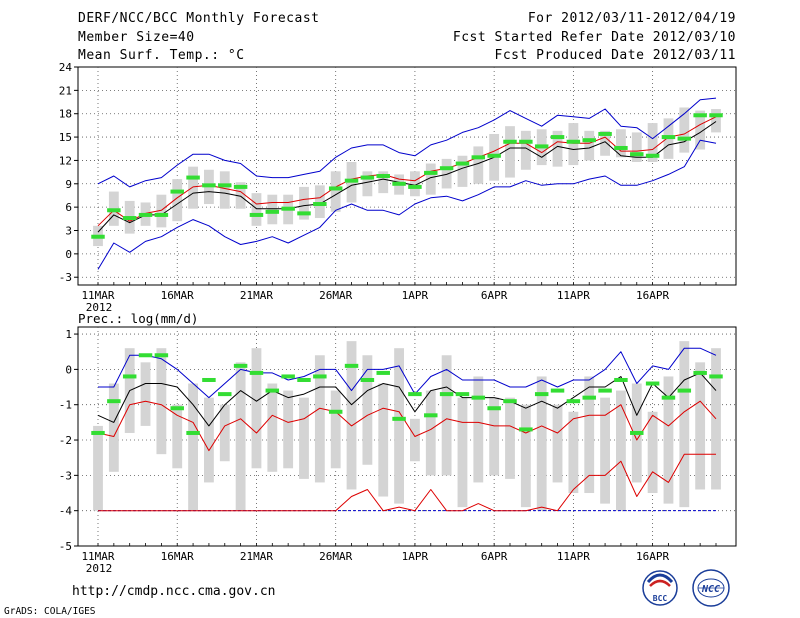 The height and width of the screenshot is (618, 800). Describe the element at coordinates (136, 37) in the screenshot. I see `member-size-label: Member Size=40` at that location.